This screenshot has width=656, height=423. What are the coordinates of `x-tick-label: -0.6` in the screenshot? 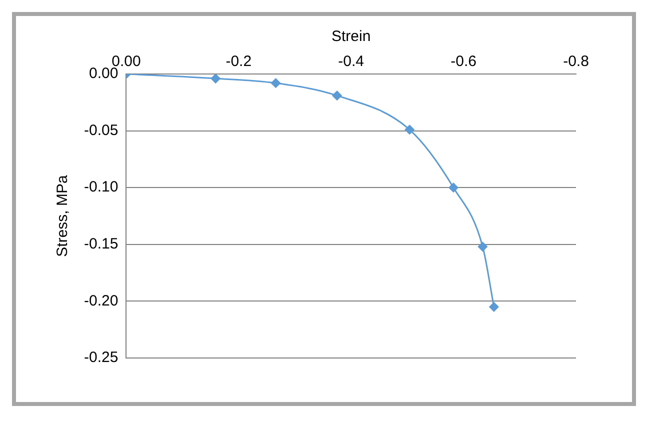 It's located at (463, 61).